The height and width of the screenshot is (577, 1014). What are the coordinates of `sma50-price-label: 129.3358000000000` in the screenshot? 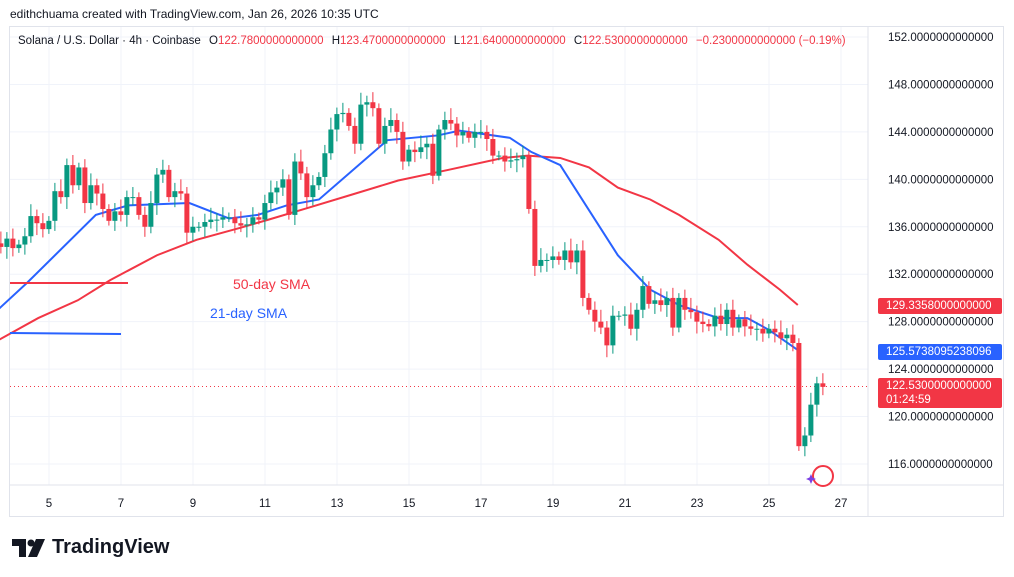 It's located at (940, 306).